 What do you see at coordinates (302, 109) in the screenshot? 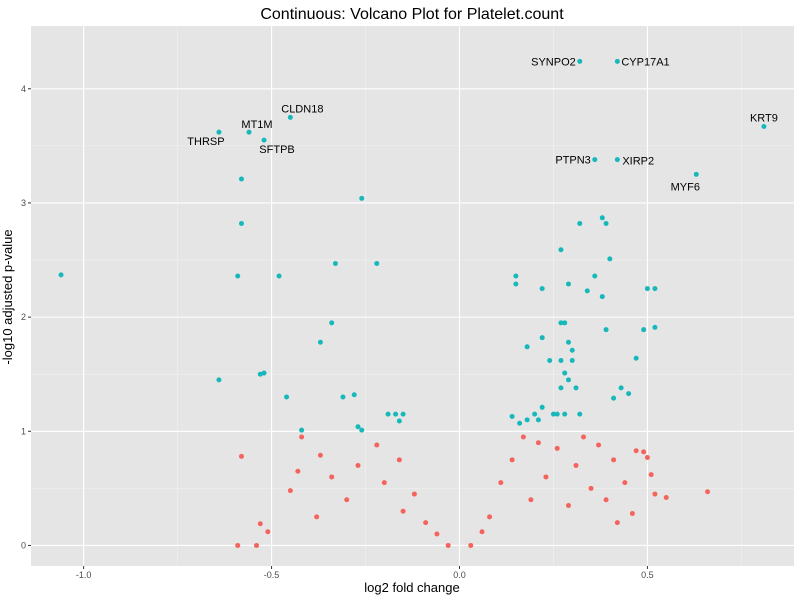
I see `gene-label-cldn18: CLDN18` at bounding box center [302, 109].